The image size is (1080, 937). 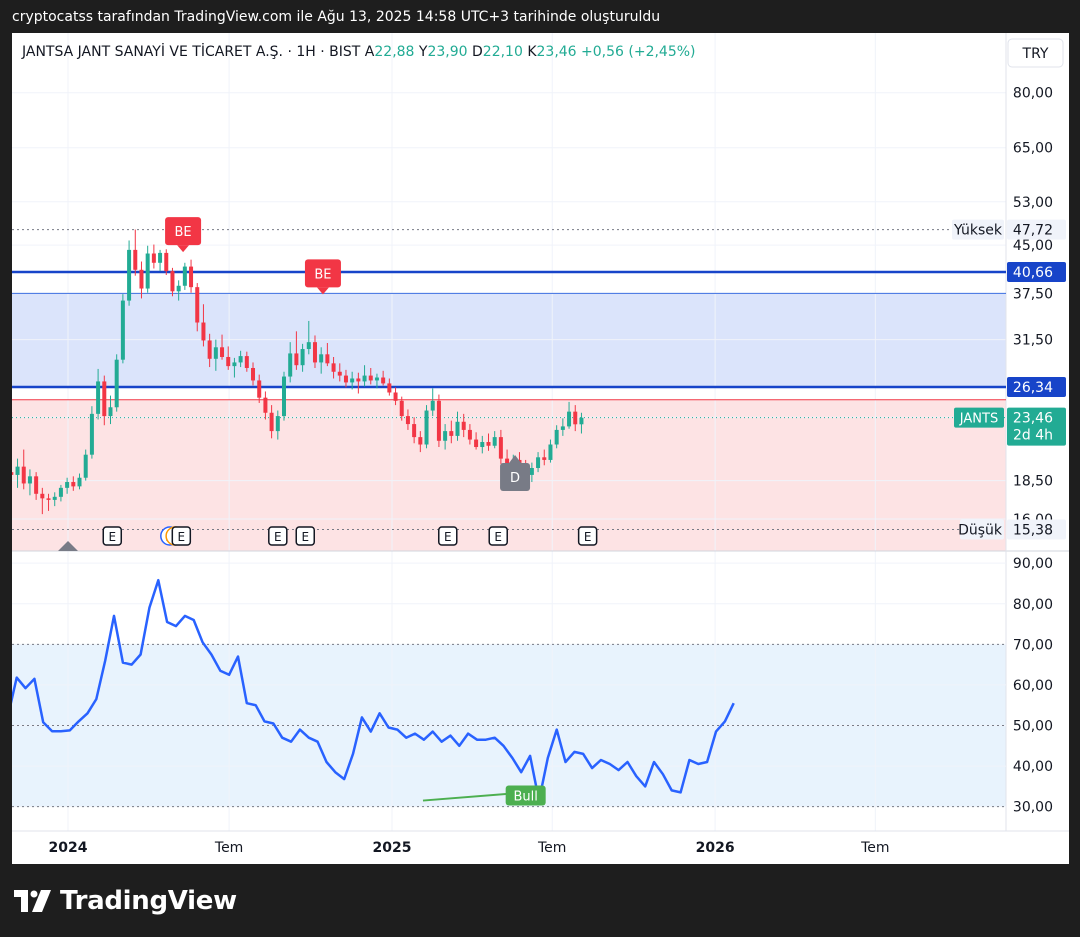 I want to click on lower-level-tag-bg, so click(x=1036, y=387).